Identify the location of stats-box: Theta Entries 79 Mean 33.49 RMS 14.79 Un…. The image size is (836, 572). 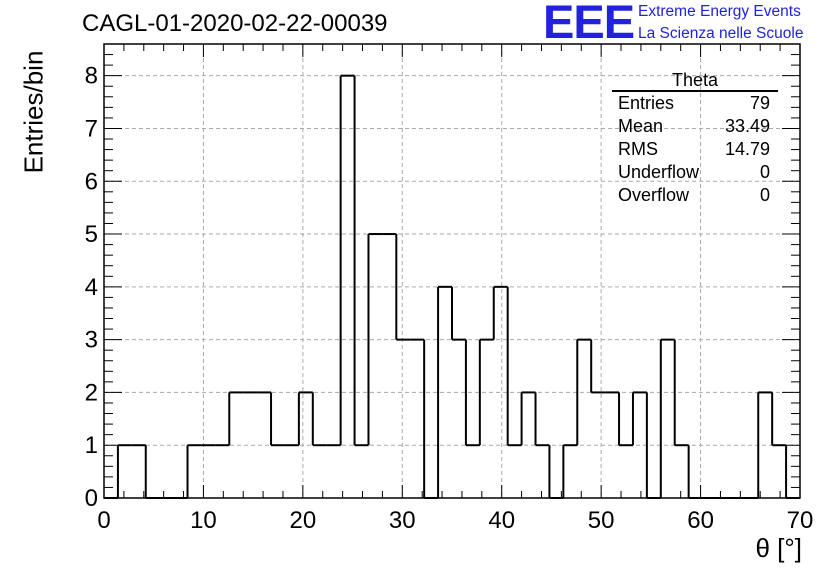
(694, 139).